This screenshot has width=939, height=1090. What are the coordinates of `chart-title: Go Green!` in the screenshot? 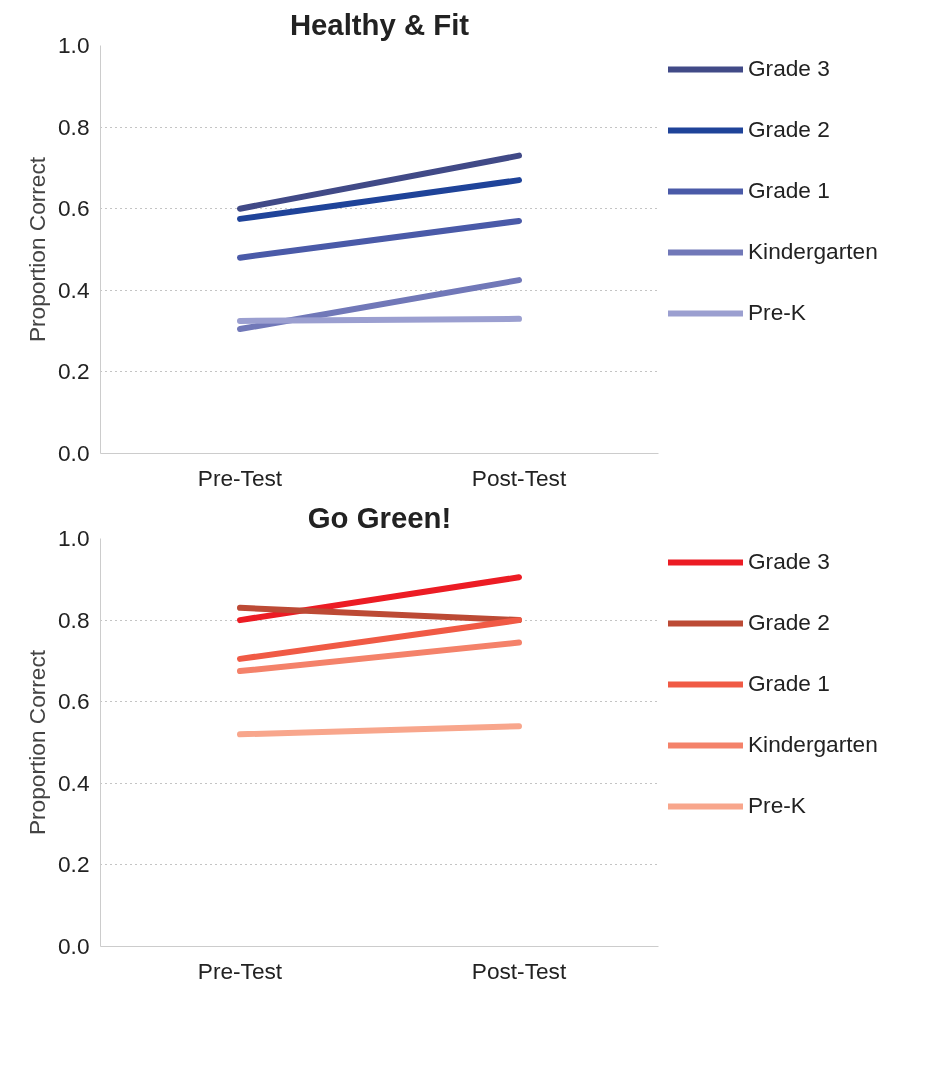 It's located at (379, 517).